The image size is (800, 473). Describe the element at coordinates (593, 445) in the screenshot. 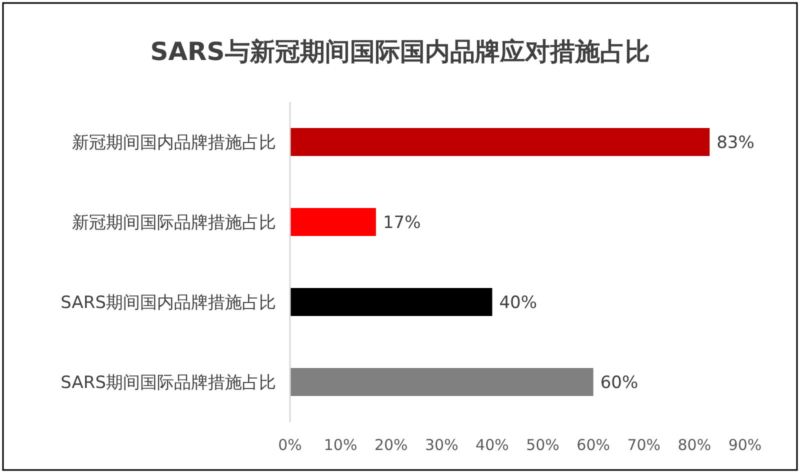

I see `x-tick-label: 60%` at that location.